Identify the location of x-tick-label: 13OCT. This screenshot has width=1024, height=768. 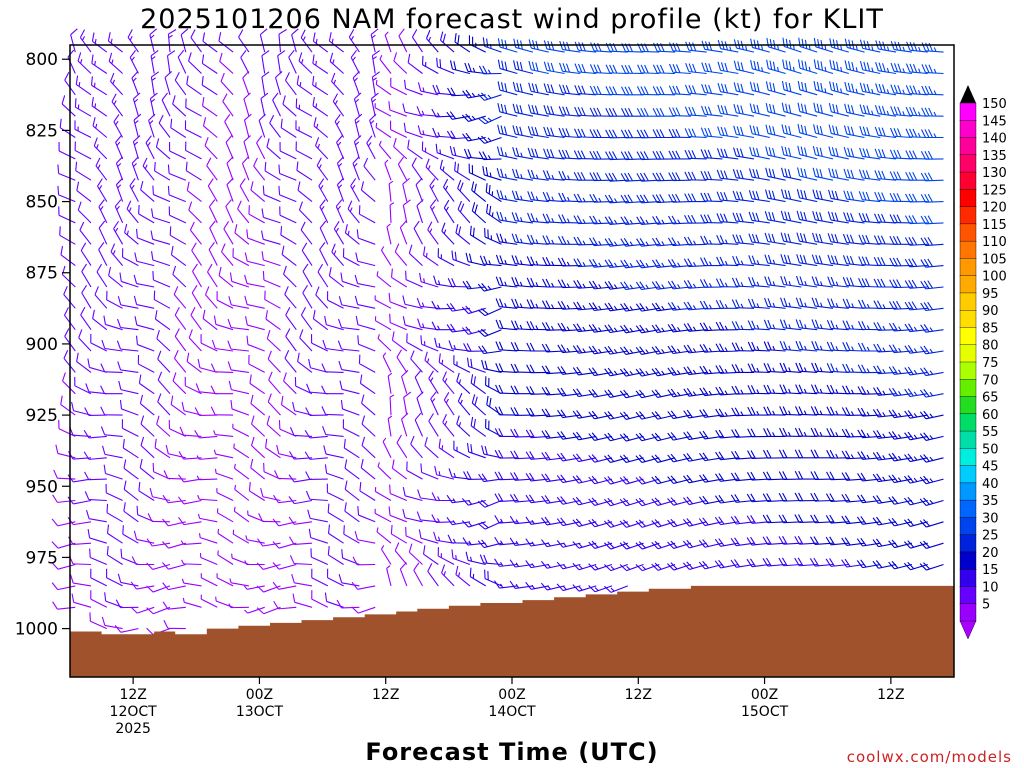
(260, 712).